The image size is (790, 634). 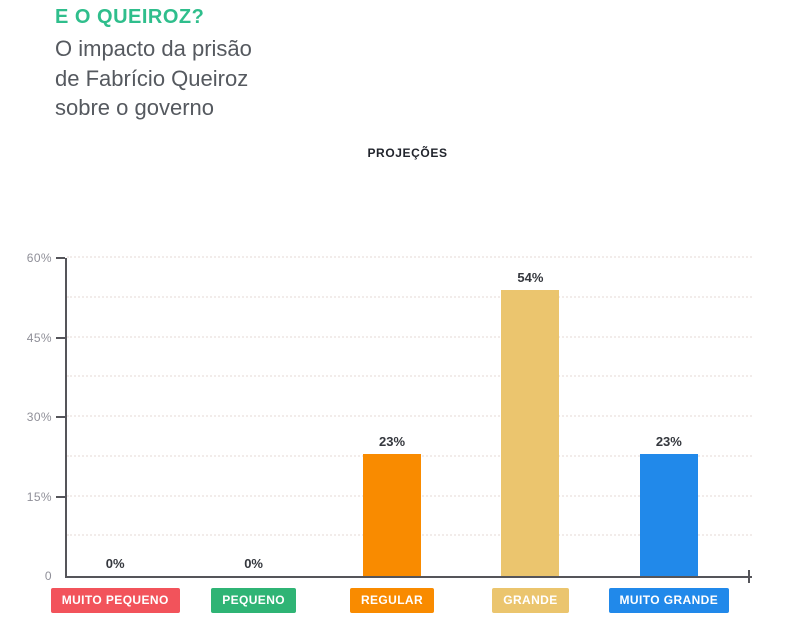 What do you see at coordinates (39, 337) in the screenshot?
I see `y-axis-label: 45%` at bounding box center [39, 337].